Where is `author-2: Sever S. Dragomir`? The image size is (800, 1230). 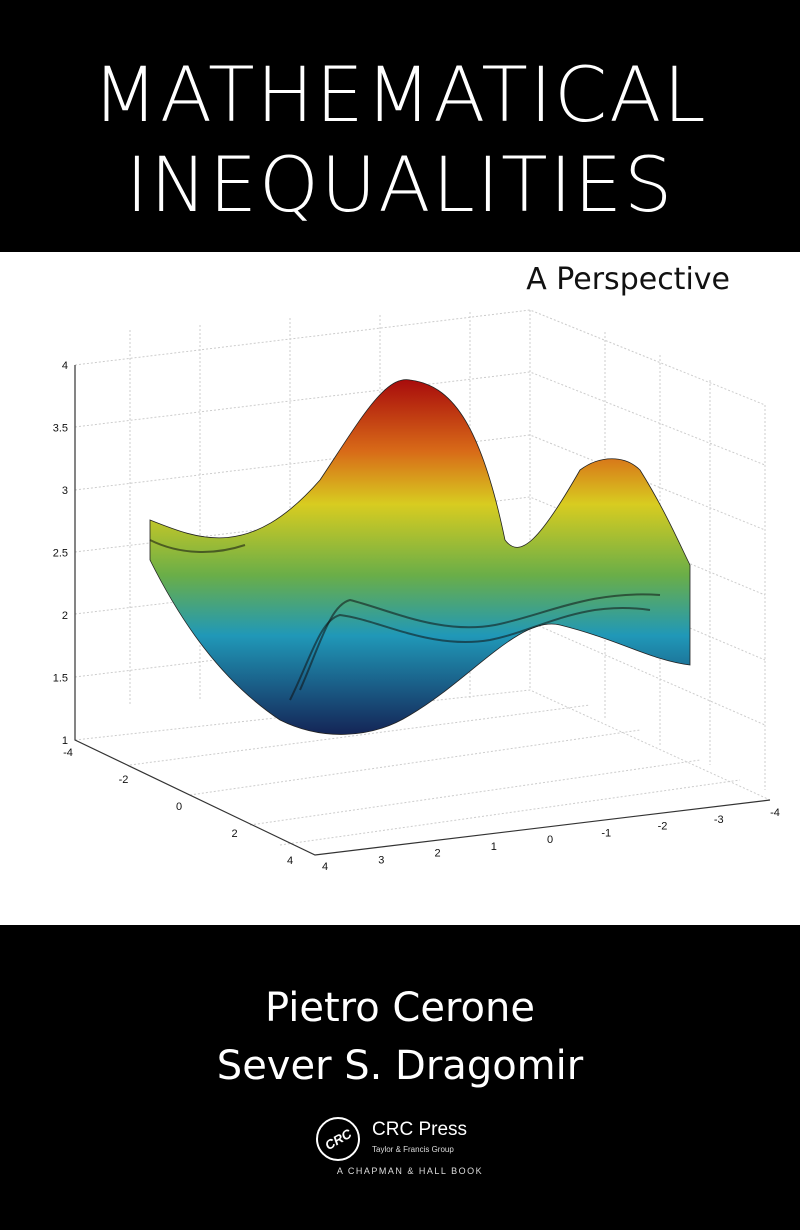 author-2: Sever S. Dragomir is located at coordinates (400, 1066).